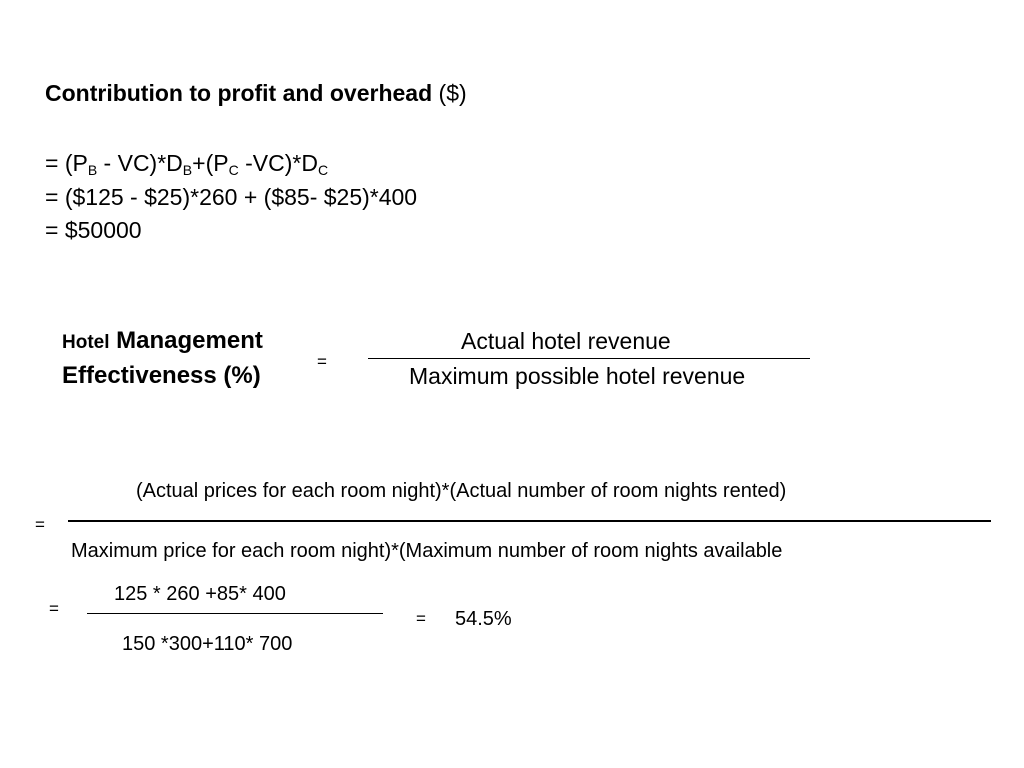  I want to click on result-value: 54.5%, so click(483, 619).